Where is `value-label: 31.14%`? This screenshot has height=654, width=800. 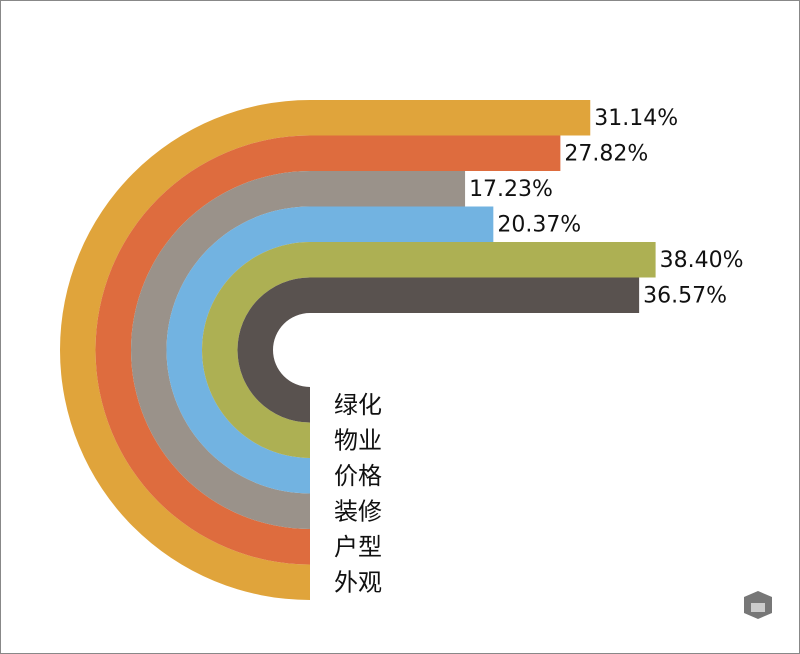
value-label: 31.14% is located at coordinates (636, 118).